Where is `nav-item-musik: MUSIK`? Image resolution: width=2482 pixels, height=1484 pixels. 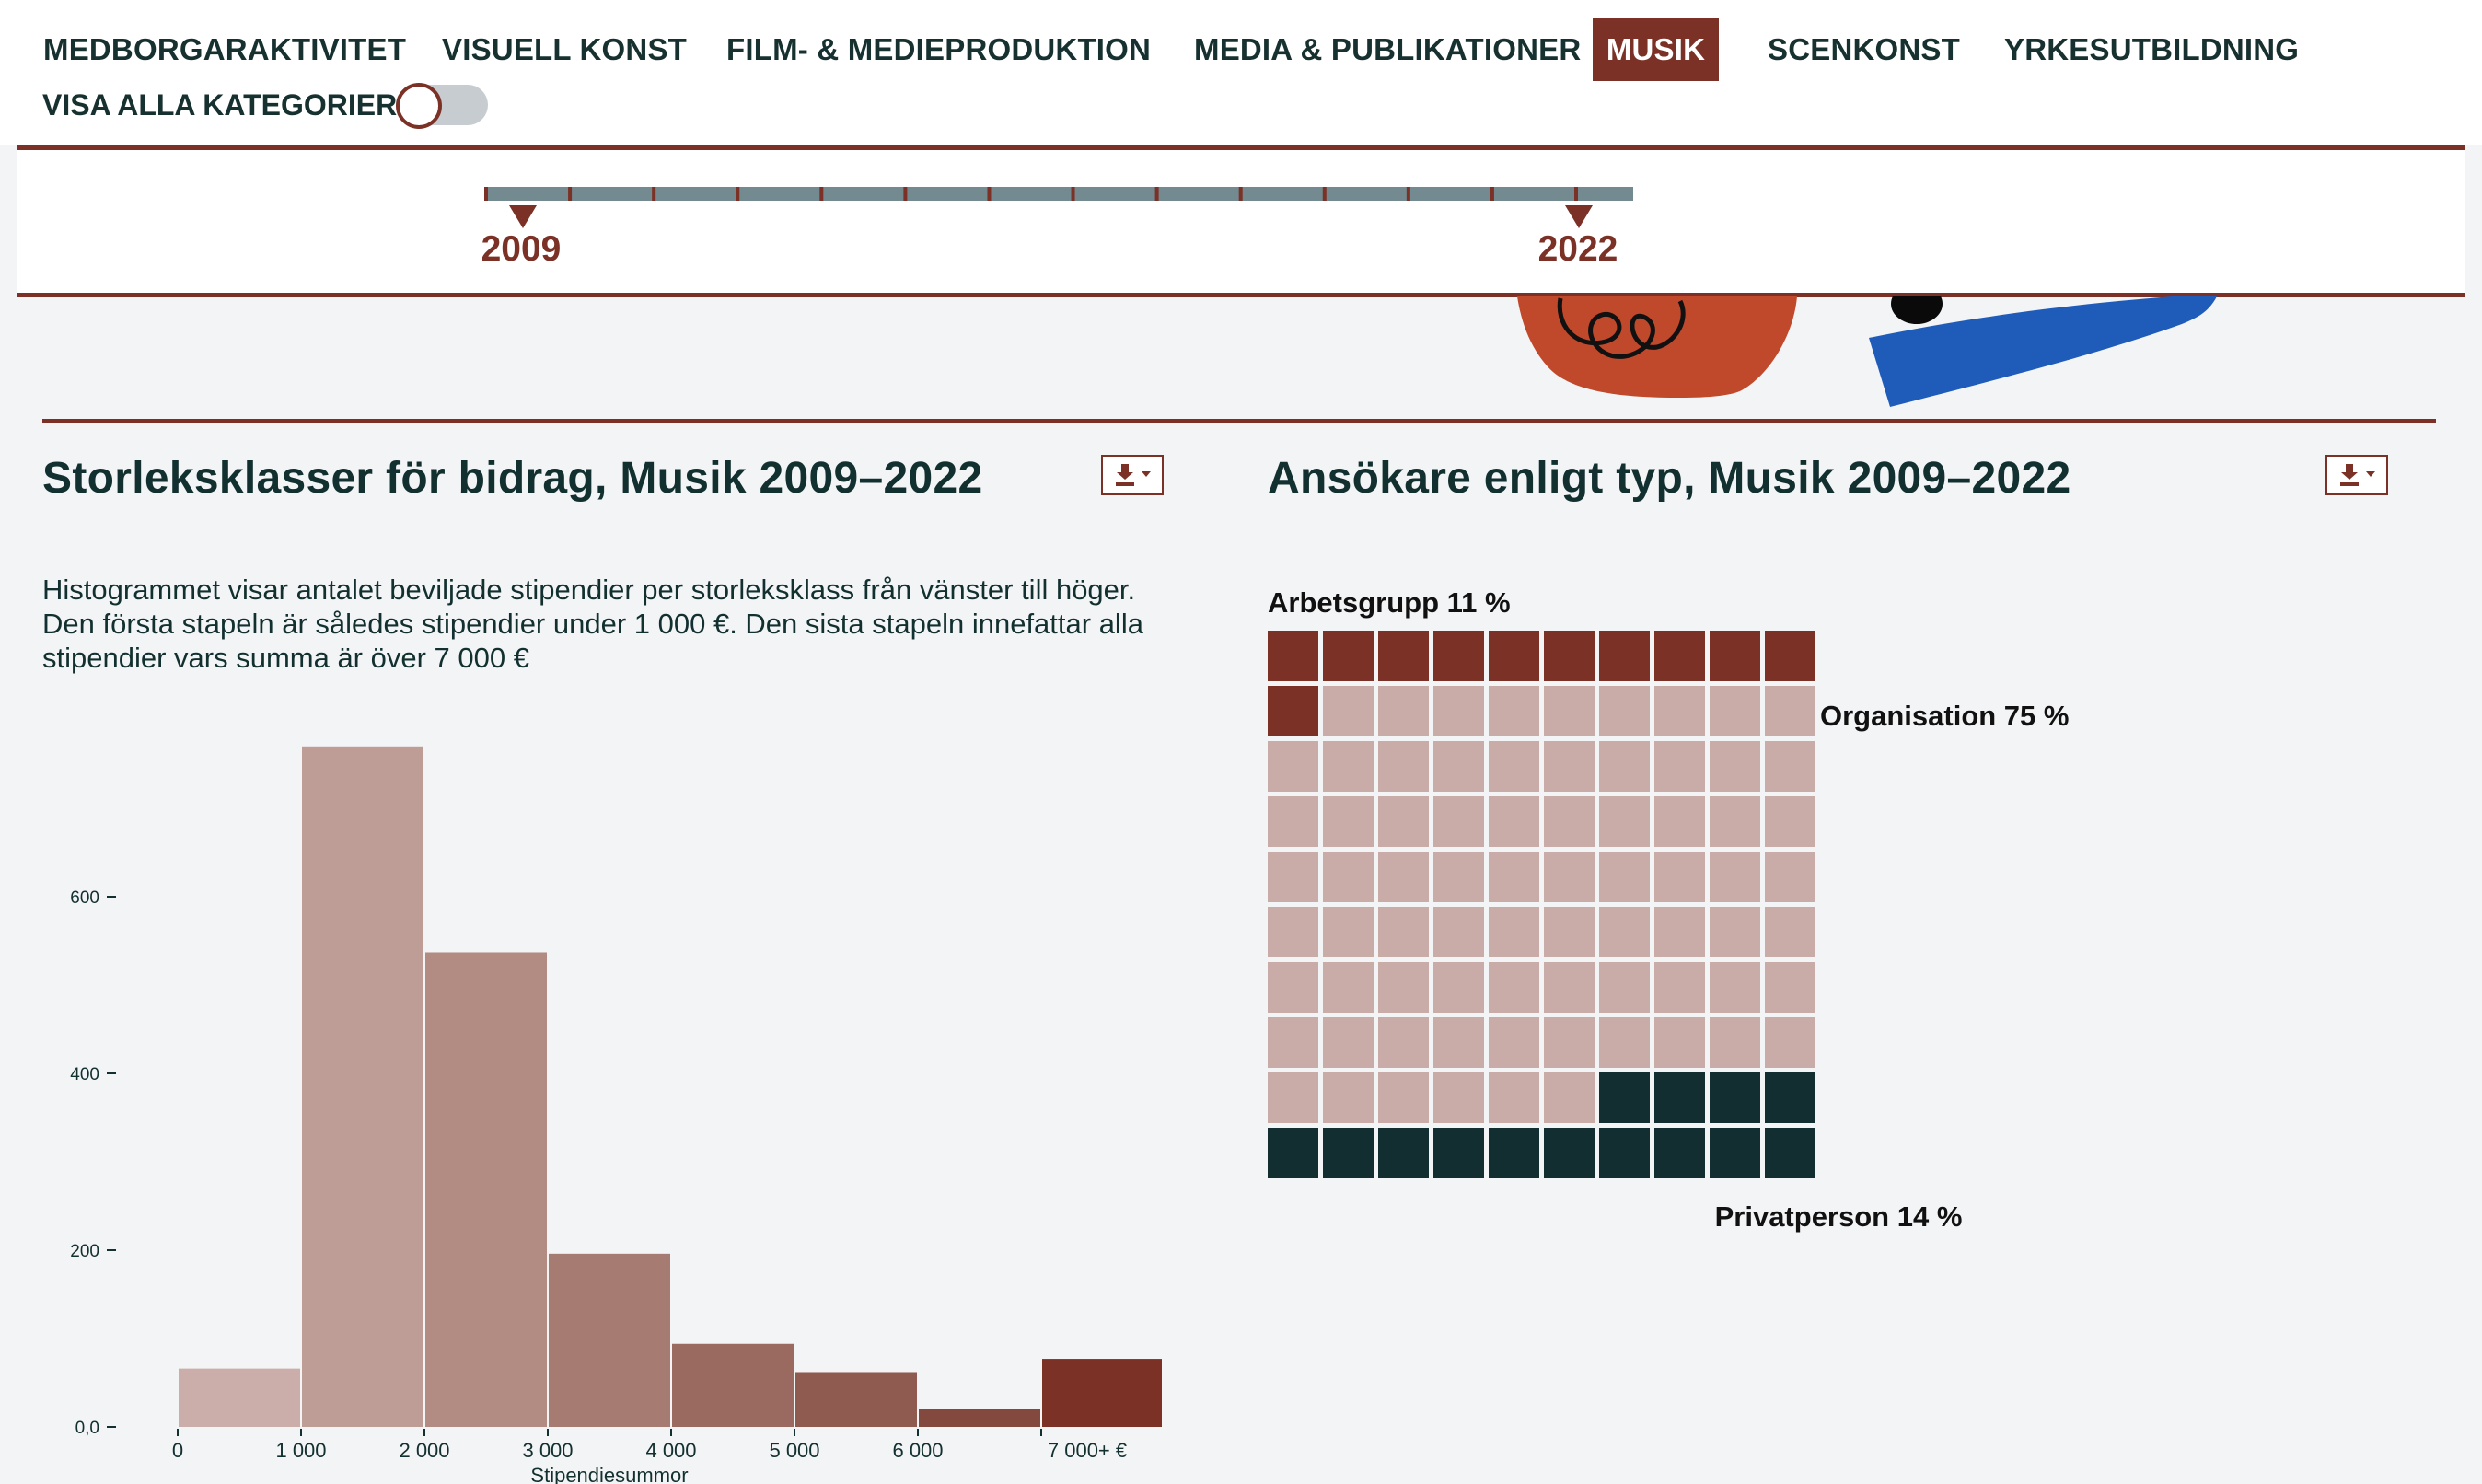
nav-item-musik: MUSIK is located at coordinates (1656, 49).